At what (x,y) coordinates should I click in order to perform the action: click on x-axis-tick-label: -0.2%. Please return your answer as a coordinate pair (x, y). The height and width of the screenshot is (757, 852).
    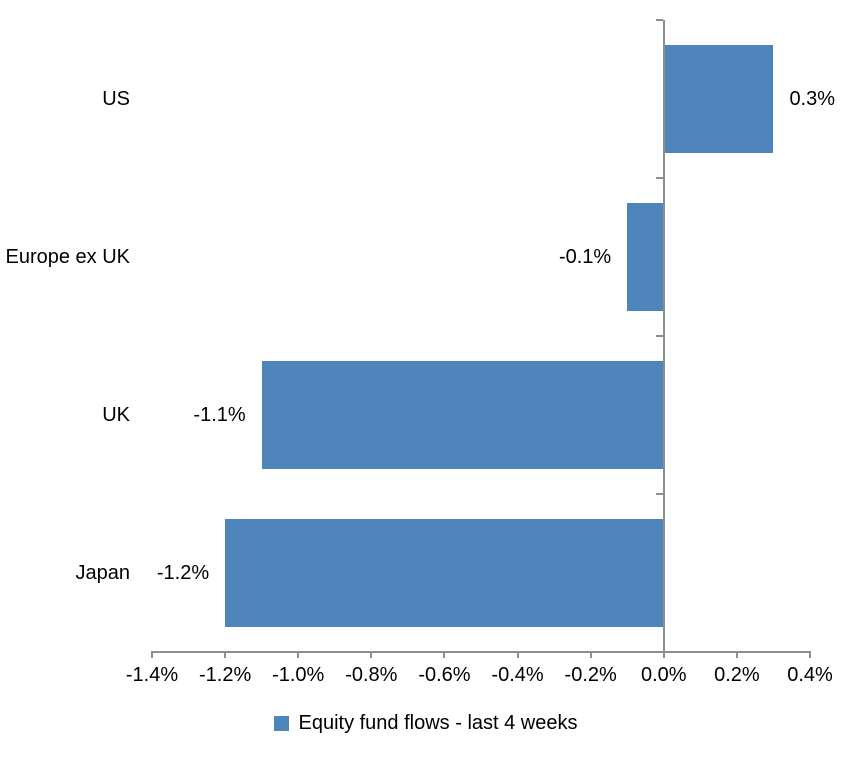
    Looking at the image, I should click on (590, 675).